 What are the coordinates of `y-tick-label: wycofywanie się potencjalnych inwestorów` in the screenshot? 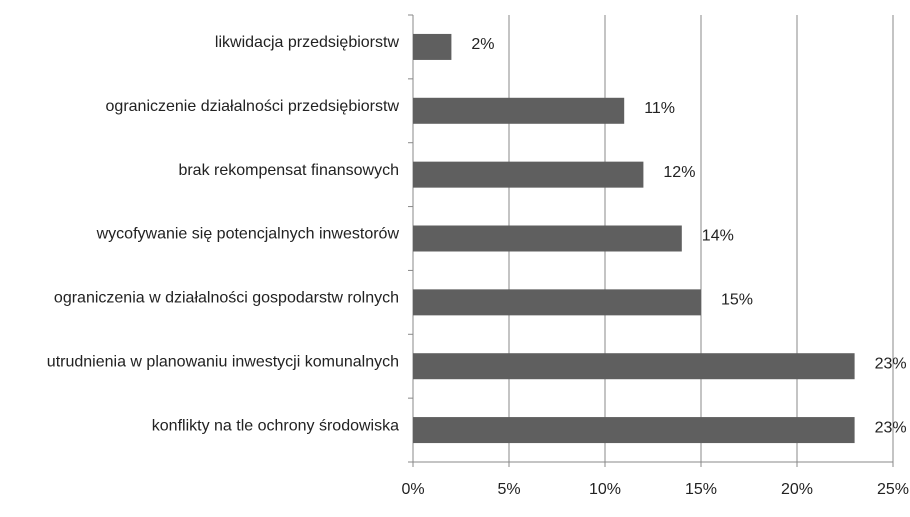 It's located at (248, 234).